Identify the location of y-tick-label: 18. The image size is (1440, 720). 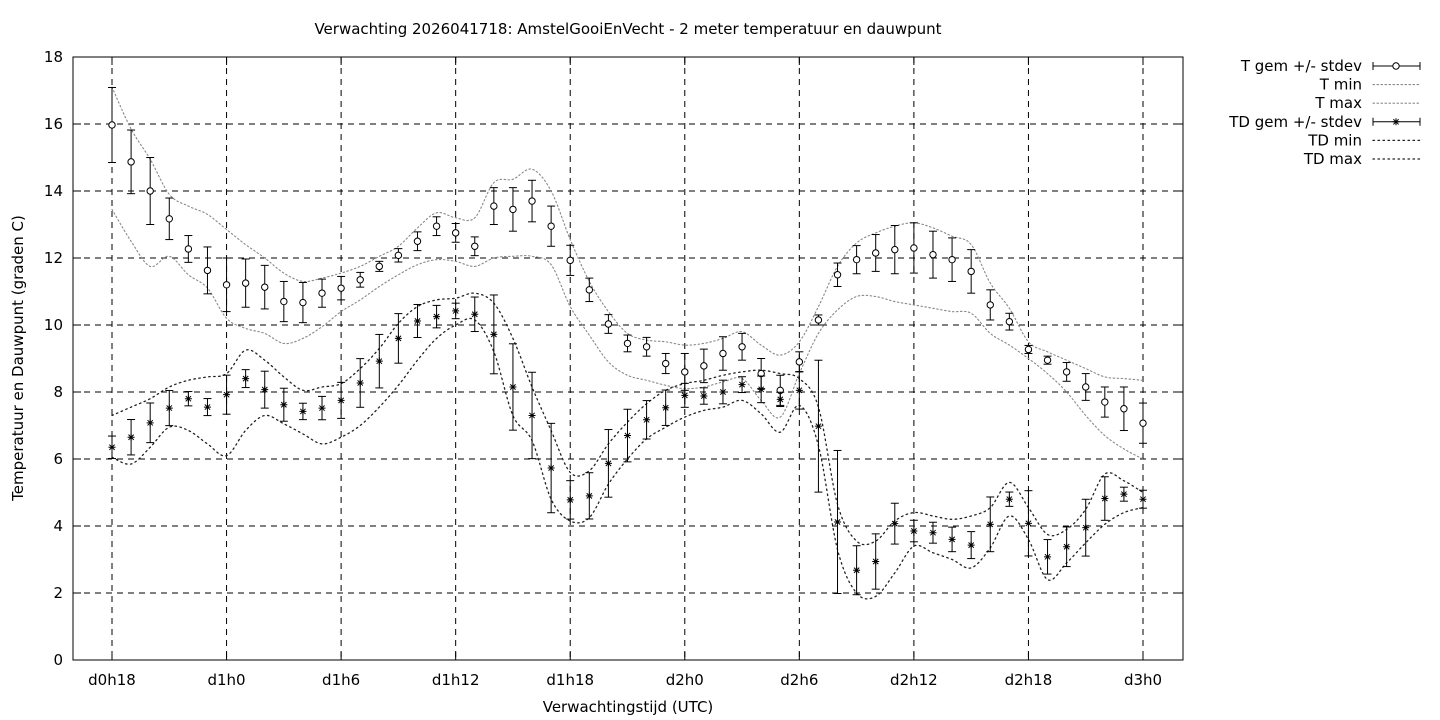
(53, 57).